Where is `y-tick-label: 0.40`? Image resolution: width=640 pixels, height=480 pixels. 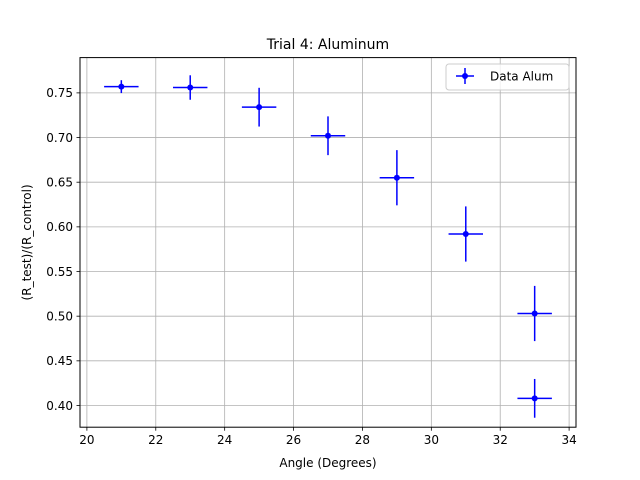 y-tick-label: 0.40 is located at coordinates (59, 406).